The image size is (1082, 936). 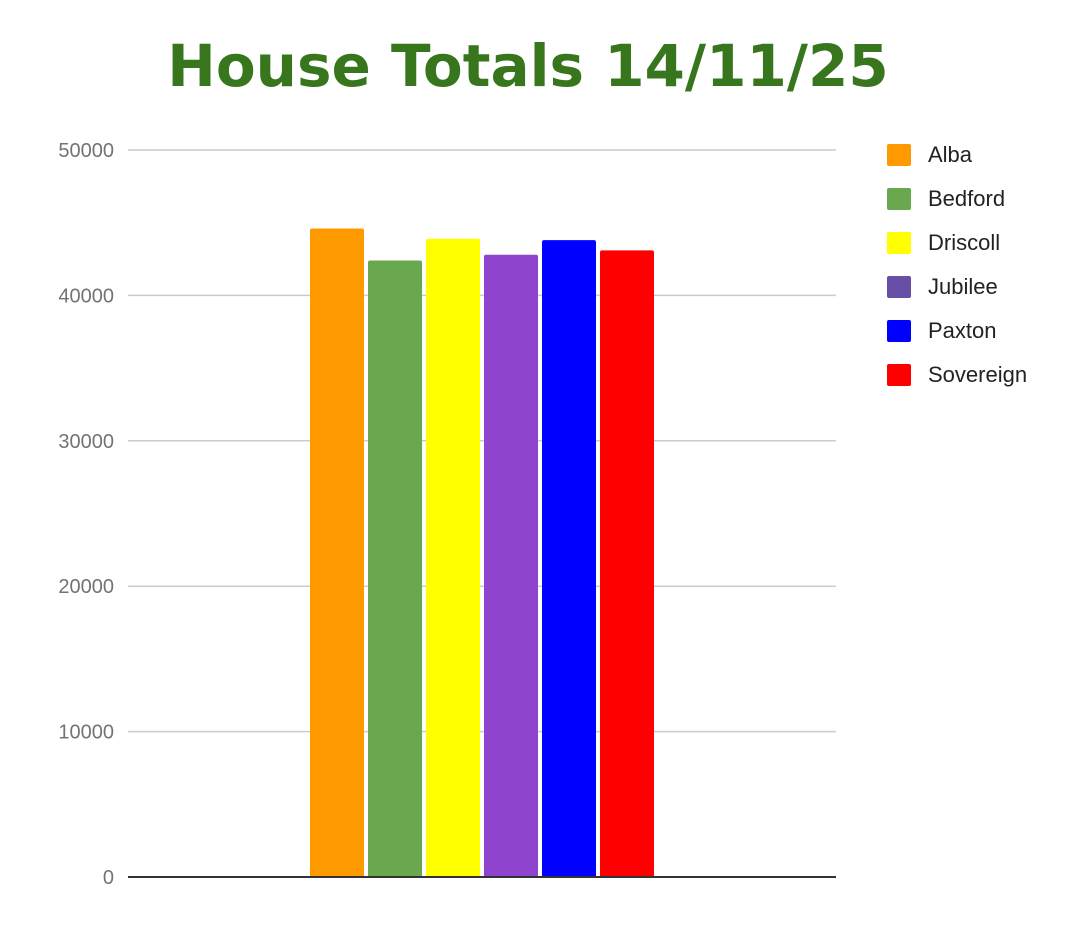 I want to click on legend-item-jubilee: Jubilee, so click(x=957, y=287).